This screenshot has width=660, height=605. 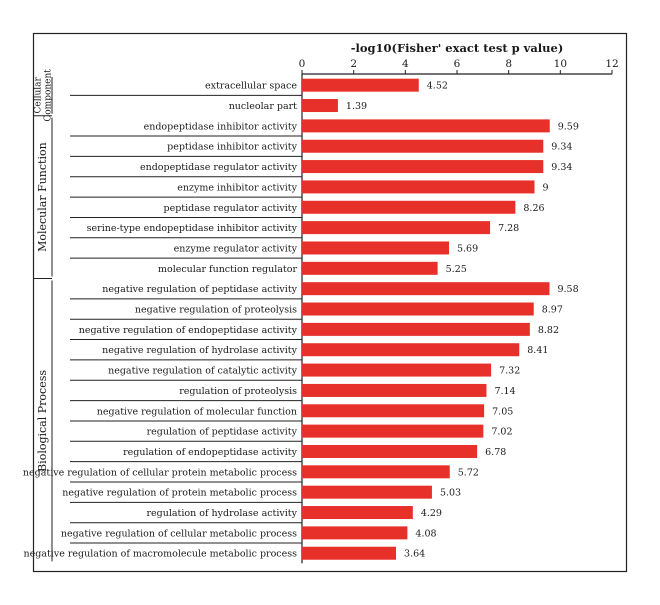 I want to click on bar-value-label: 7.02, so click(x=501, y=432).